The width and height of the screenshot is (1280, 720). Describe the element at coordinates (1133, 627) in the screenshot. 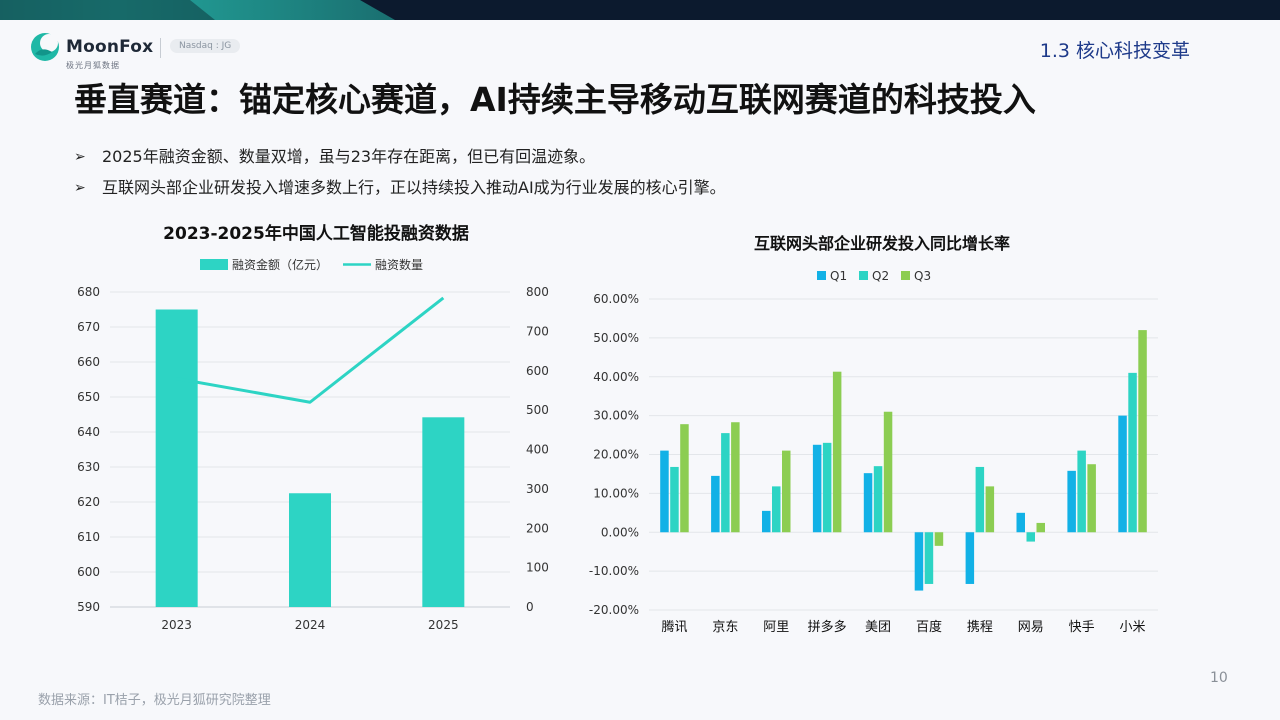

I see `x-tick-label: 小米` at that location.